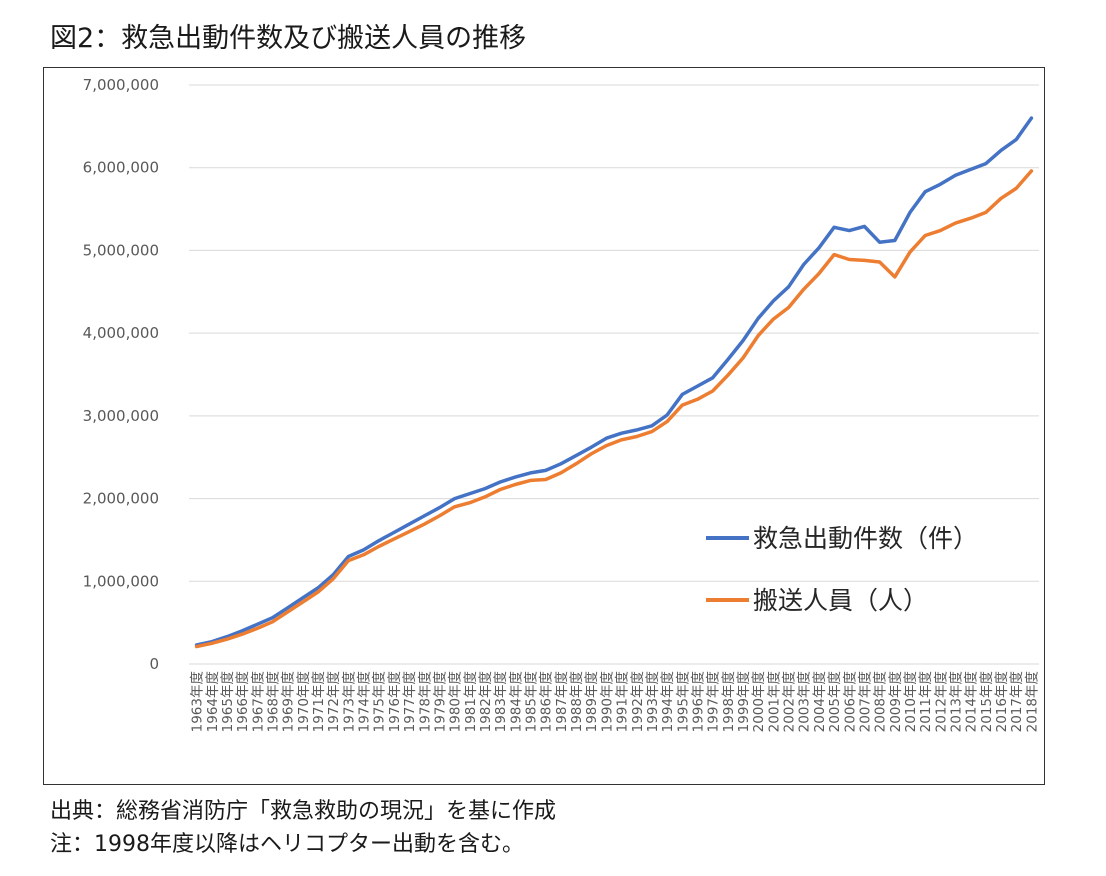 The image size is (1106, 876). Describe the element at coordinates (607, 701) in the screenshot. I see `x-tick-label: 1990年度` at that location.